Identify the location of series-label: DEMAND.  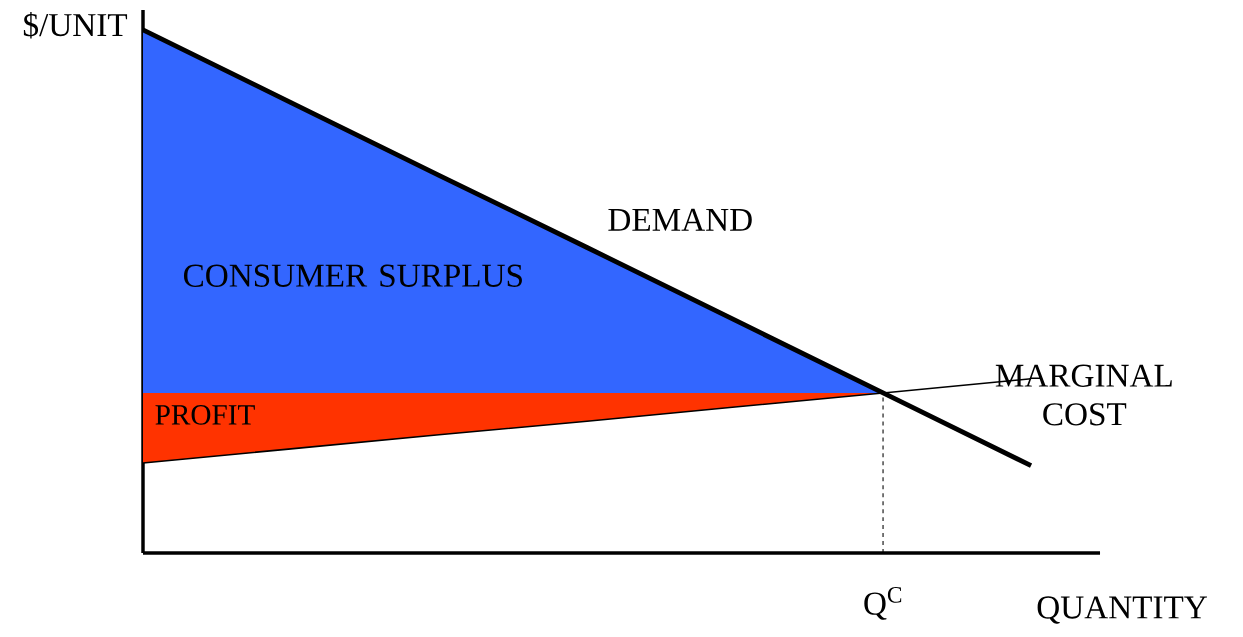
(680, 219).